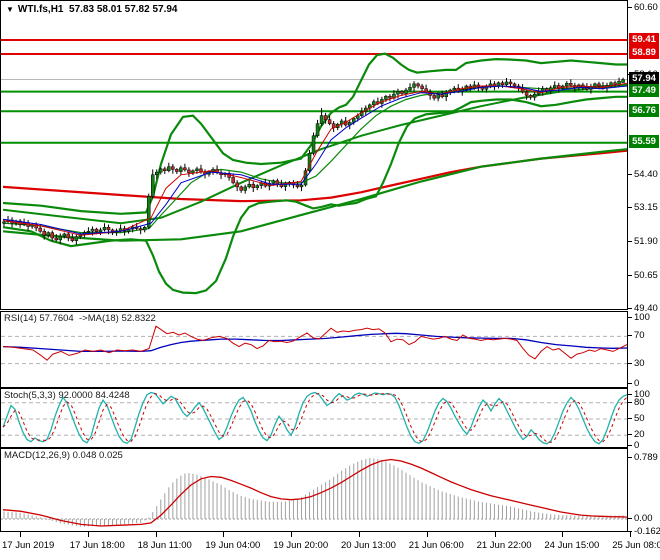  I want to click on symbol-label: WTI.fs,H1, so click(40, 9).